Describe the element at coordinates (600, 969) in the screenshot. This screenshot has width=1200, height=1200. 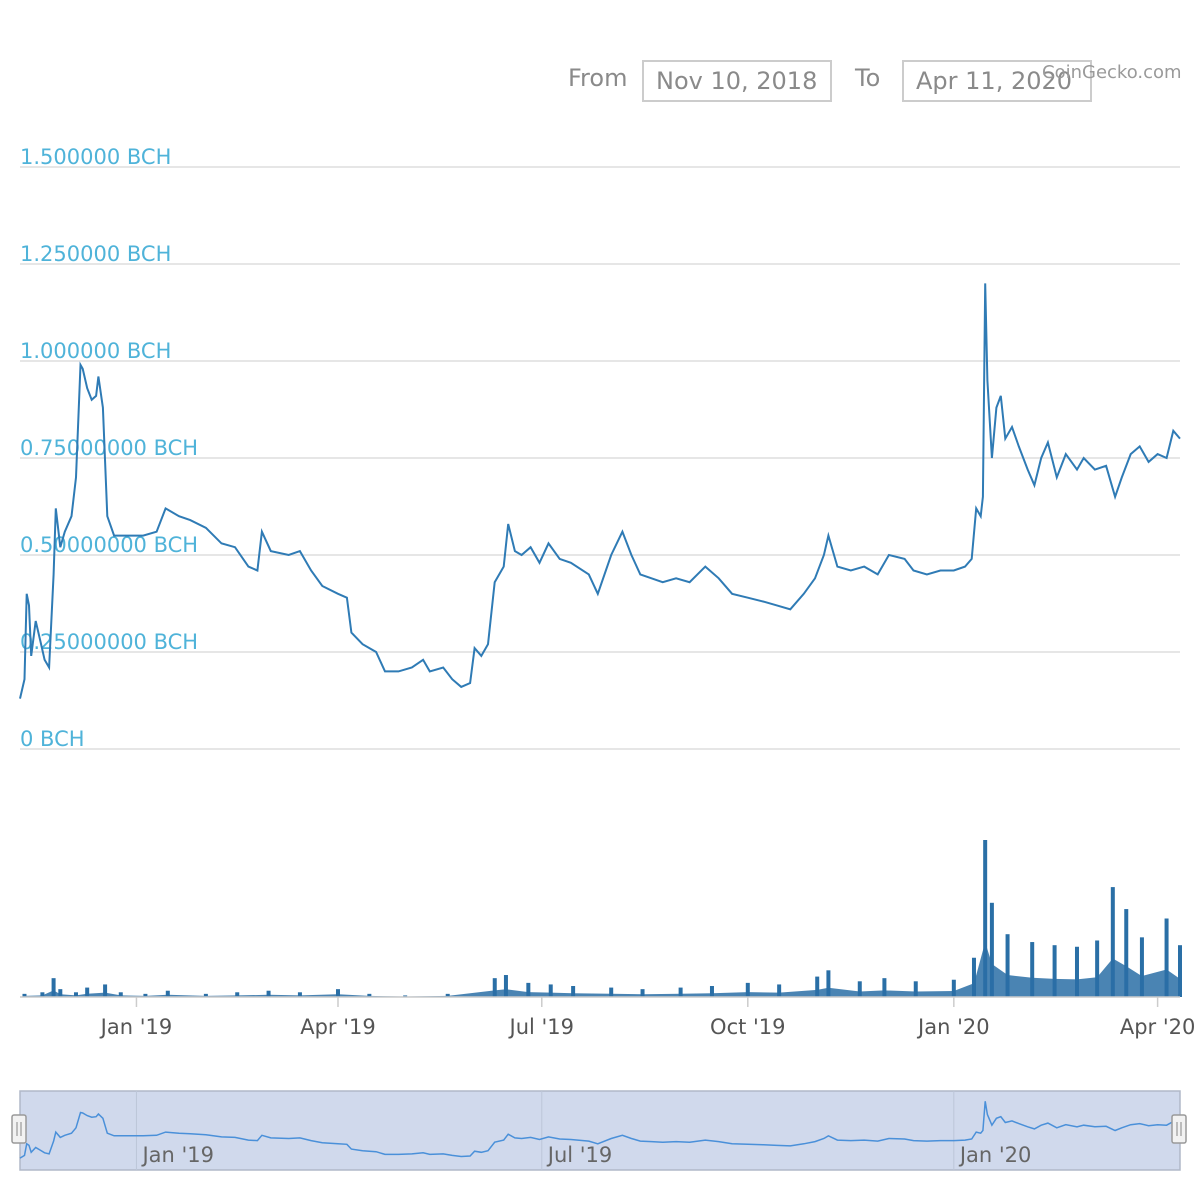
I see `volume-area` at that location.